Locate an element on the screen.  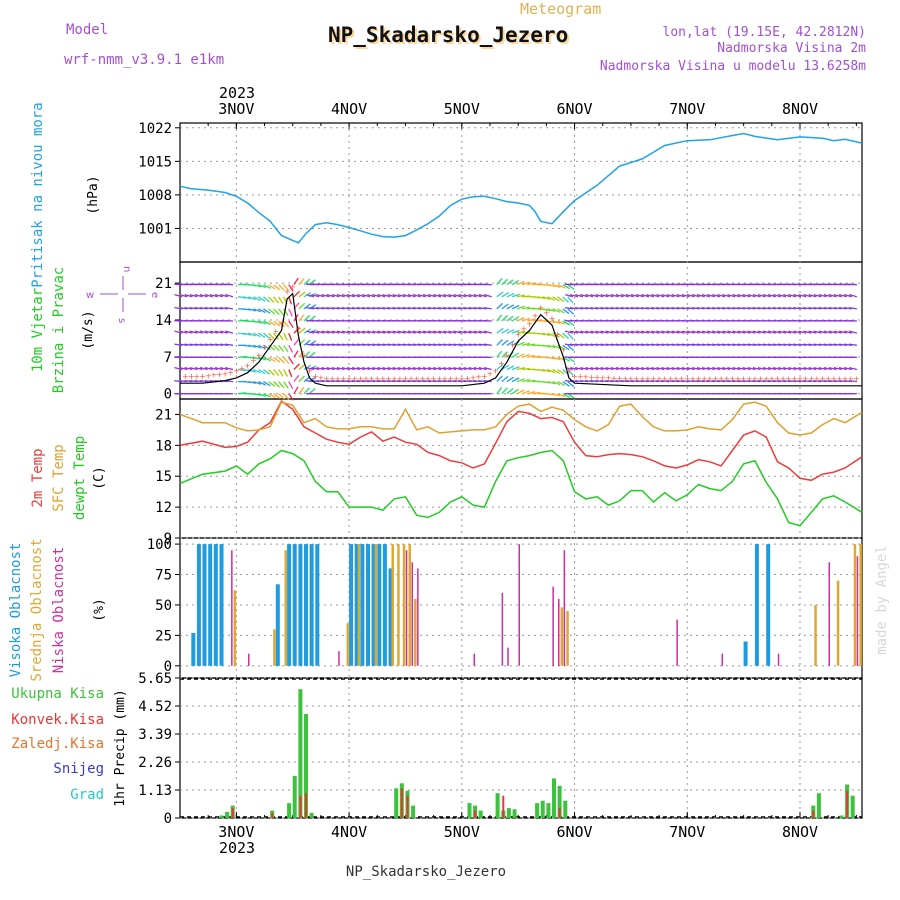
y-tick-label: 15 is located at coordinates (163, 477).